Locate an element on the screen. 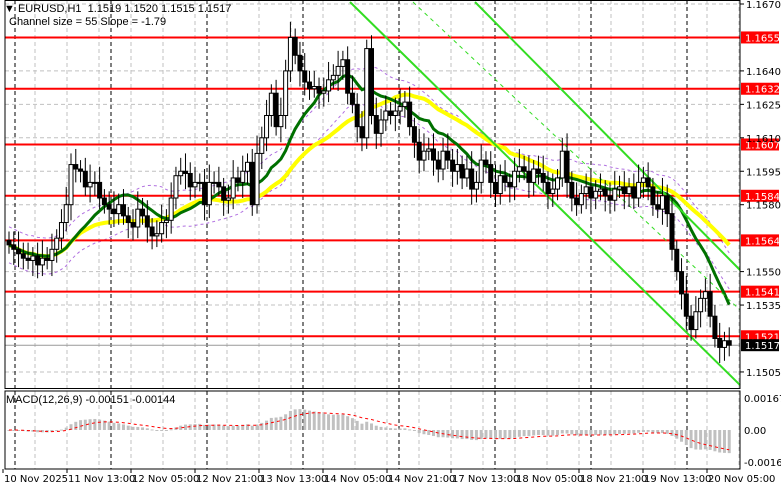 This screenshot has width=781, height=489. y-tick-label: 1.1550 is located at coordinates (763, 273).